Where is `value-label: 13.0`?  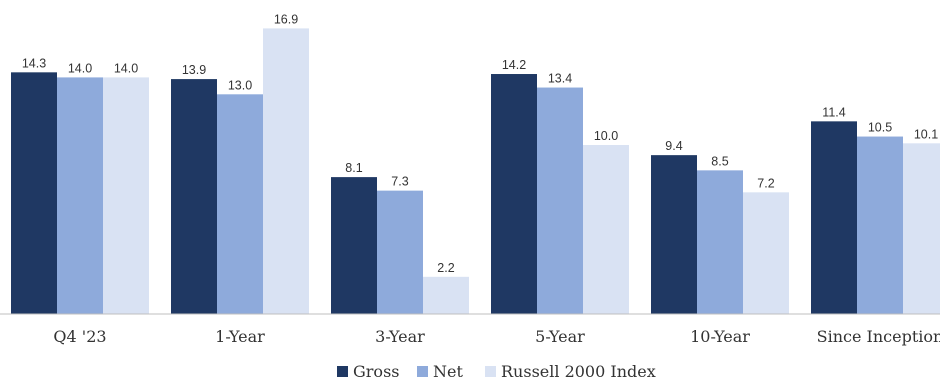
value-label: 13.0 is located at coordinates (240, 85).